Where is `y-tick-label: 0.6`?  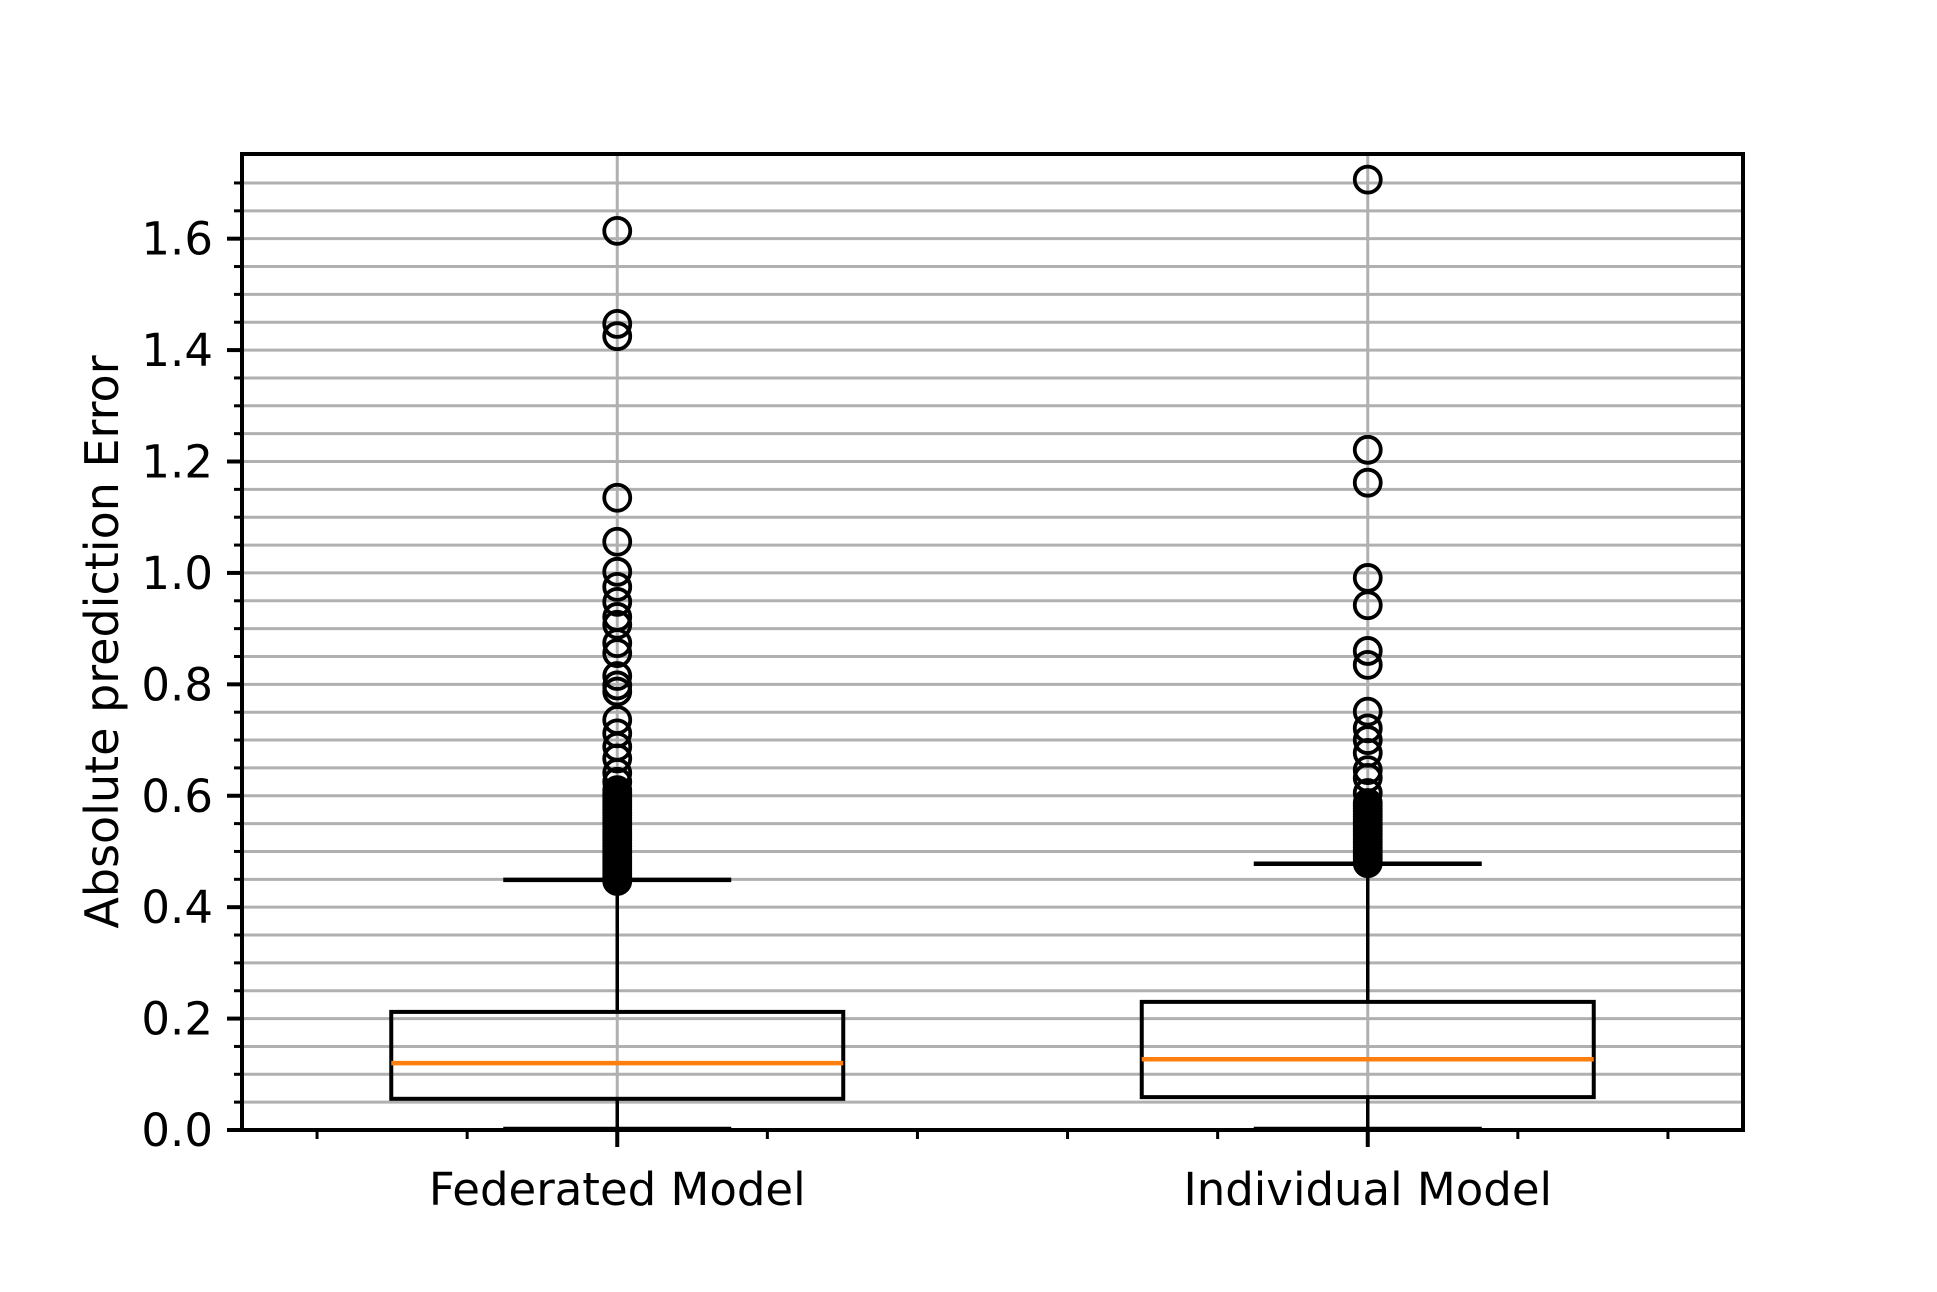
y-tick-label: 0.6 is located at coordinates (177, 796).